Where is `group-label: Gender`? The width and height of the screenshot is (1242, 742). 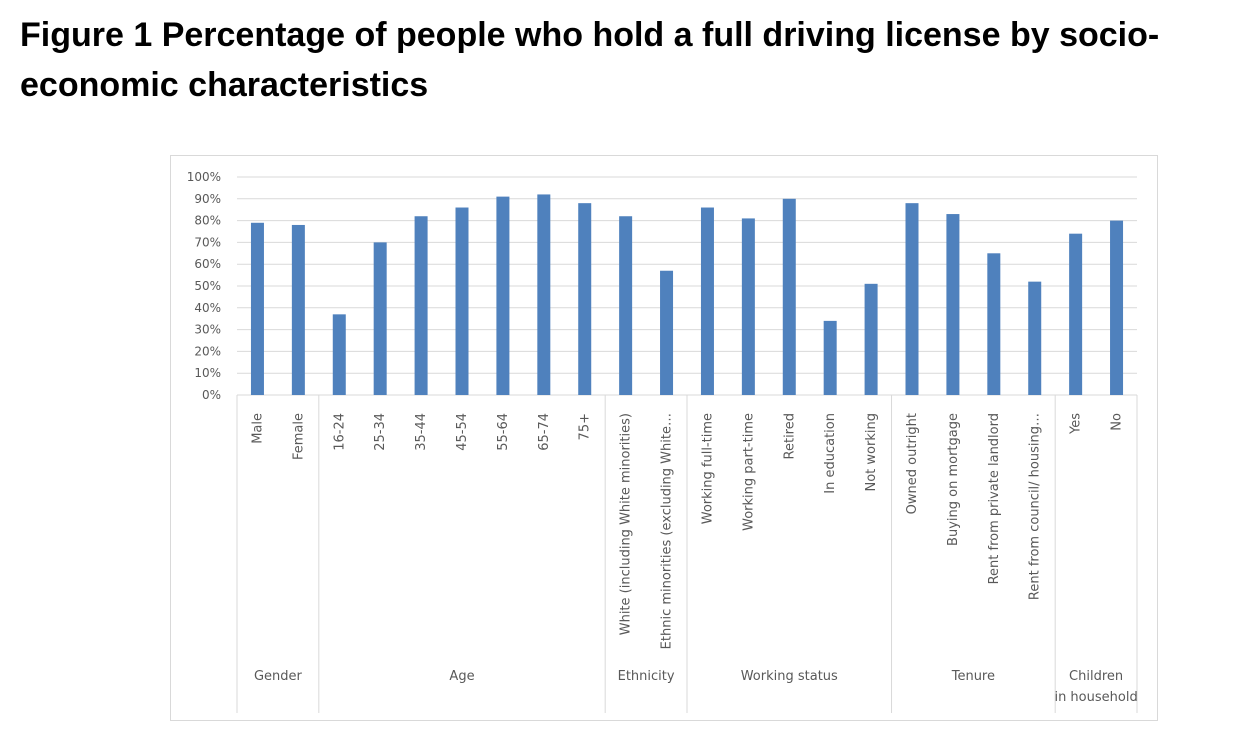 group-label: Gender is located at coordinates (278, 676).